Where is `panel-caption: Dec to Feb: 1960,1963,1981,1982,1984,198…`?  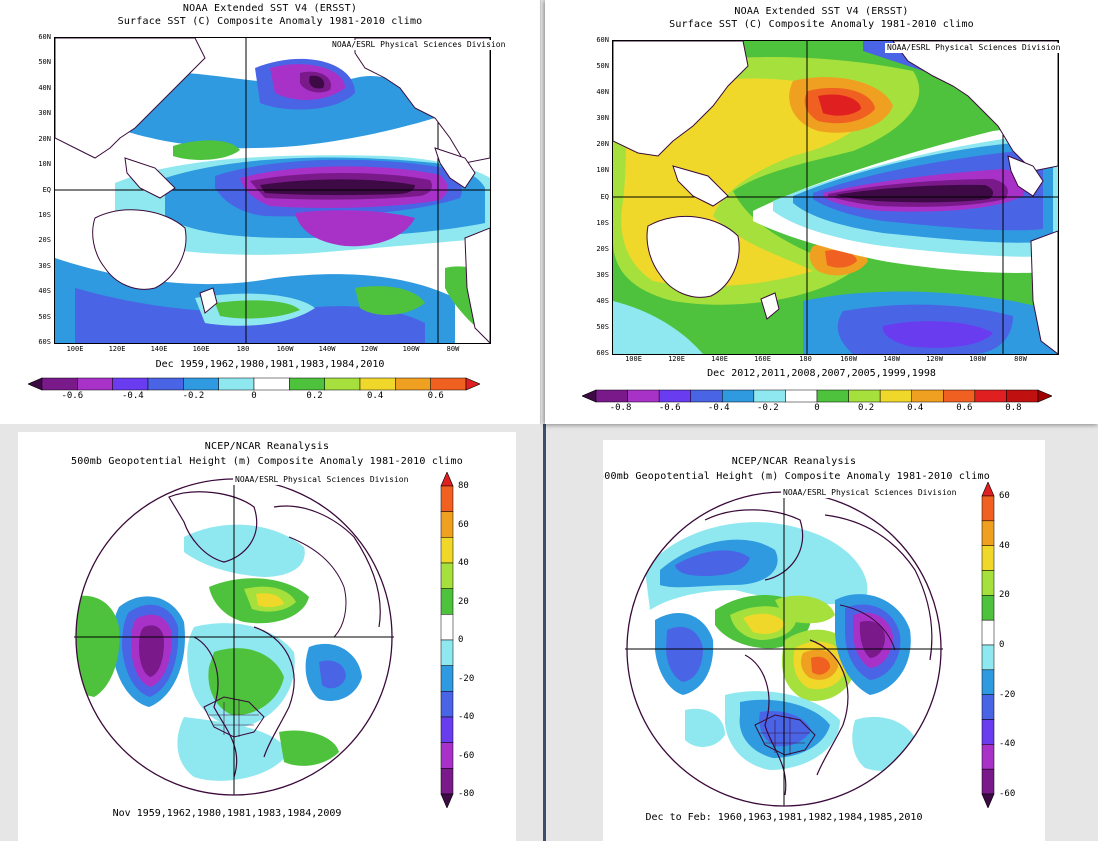
panel-caption: Dec to Feb: 1960,1963,1981,1982,1984,198… is located at coordinates (784, 817).